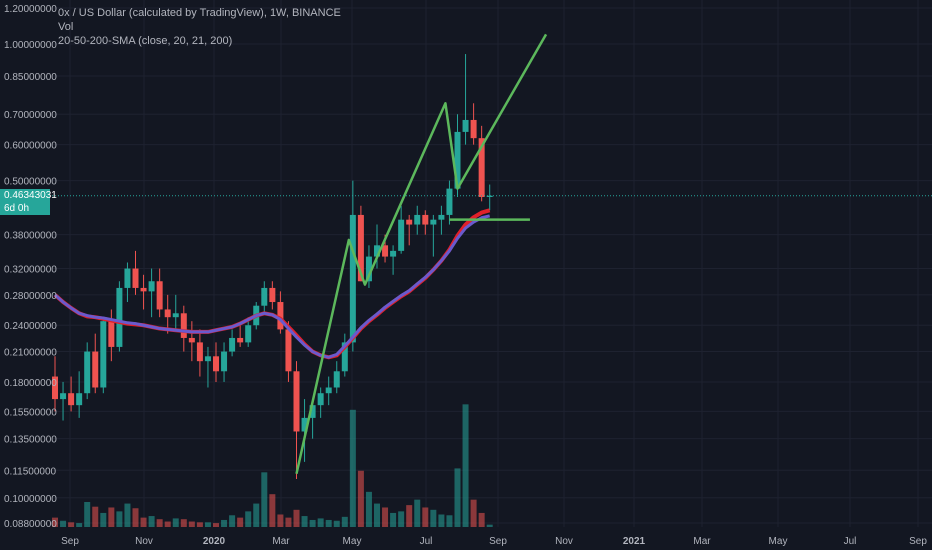 Image resolution: width=932 pixels, height=550 pixels. I want to click on price-tick-label: 0.21000000, so click(30, 353).